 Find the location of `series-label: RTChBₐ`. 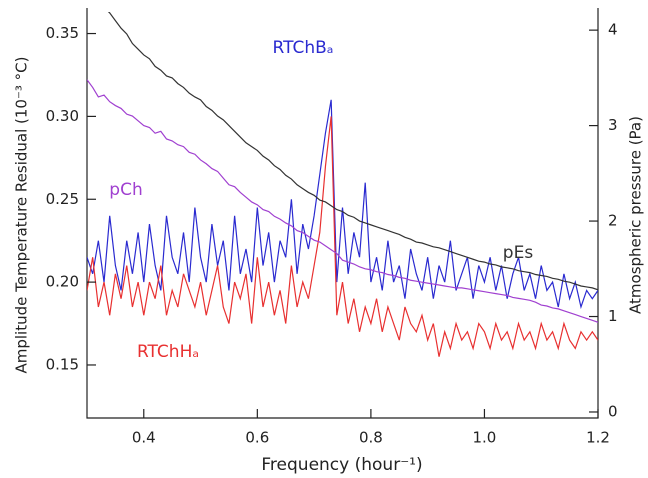

series-label: RTChBₐ is located at coordinates (303, 48).